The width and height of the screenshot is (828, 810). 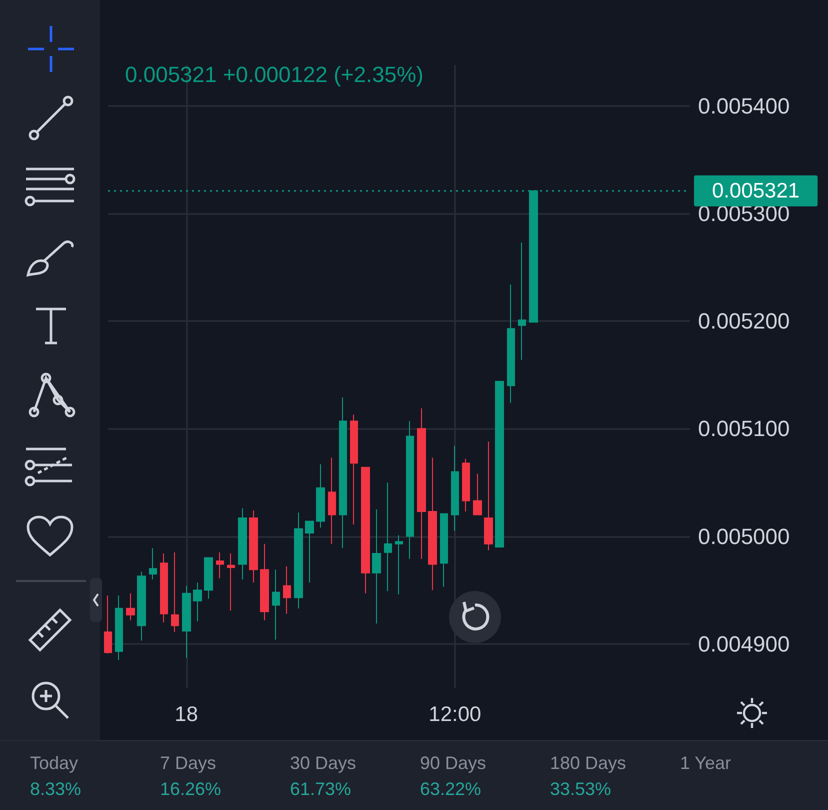 I want to click on text: 30 Days, so click(x=323, y=763).